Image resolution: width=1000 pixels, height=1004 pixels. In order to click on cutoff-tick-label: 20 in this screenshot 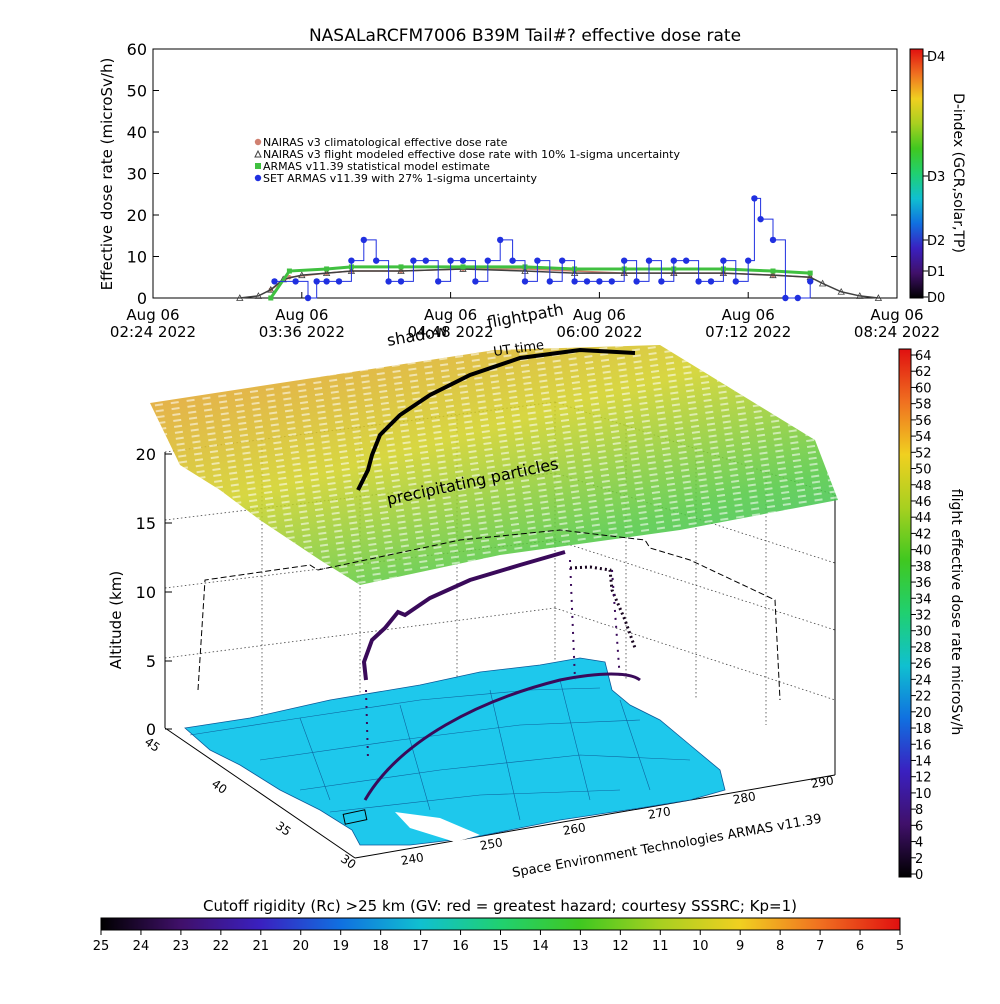, I will do `click(300, 946)`.